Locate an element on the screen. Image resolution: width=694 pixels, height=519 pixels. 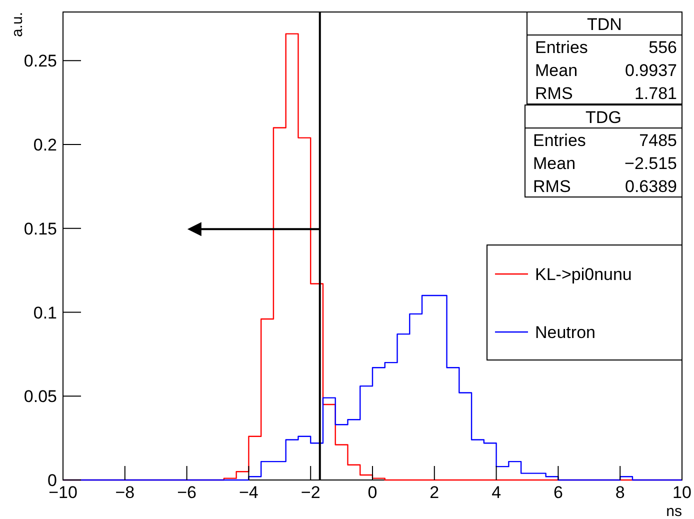
annotation: 0.6389 is located at coordinates (651, 186).